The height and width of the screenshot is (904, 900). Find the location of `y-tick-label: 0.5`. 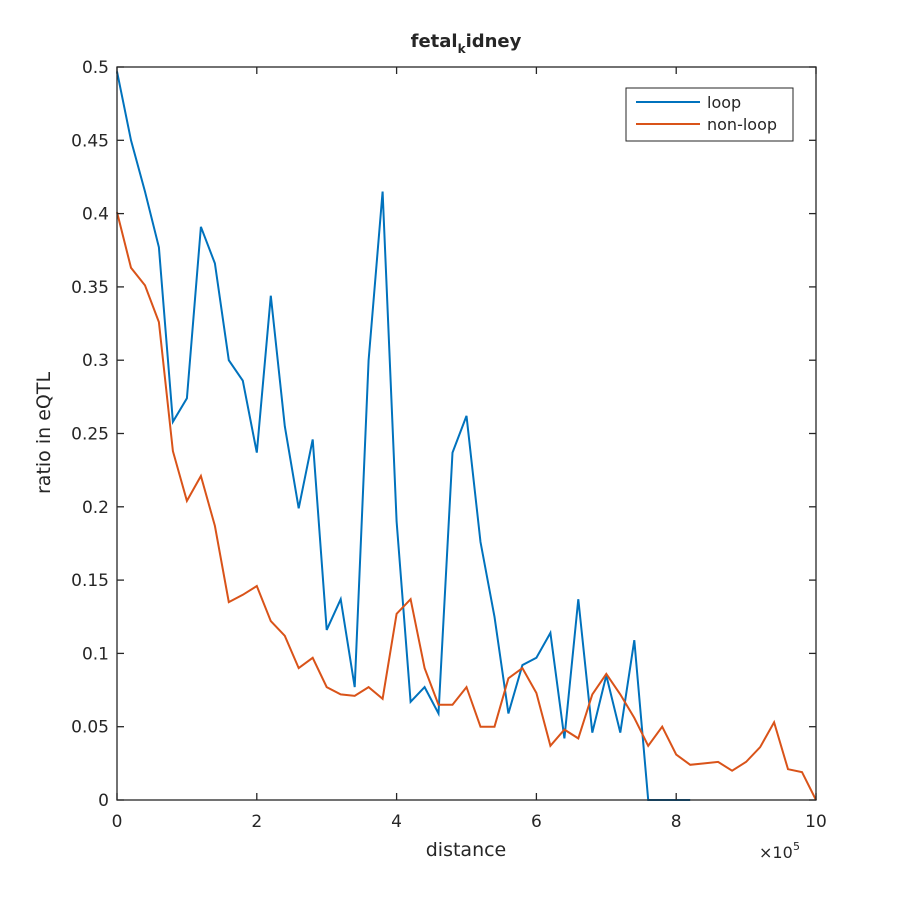

y-tick-label: 0.5 is located at coordinates (95, 68).